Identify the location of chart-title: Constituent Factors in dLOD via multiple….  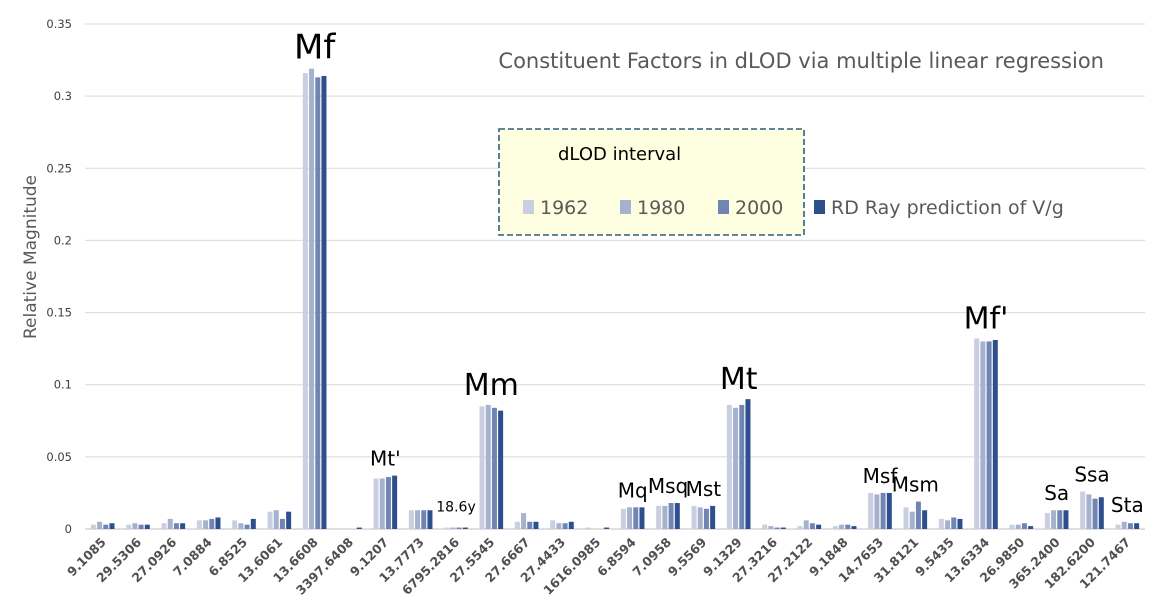
(801, 61).